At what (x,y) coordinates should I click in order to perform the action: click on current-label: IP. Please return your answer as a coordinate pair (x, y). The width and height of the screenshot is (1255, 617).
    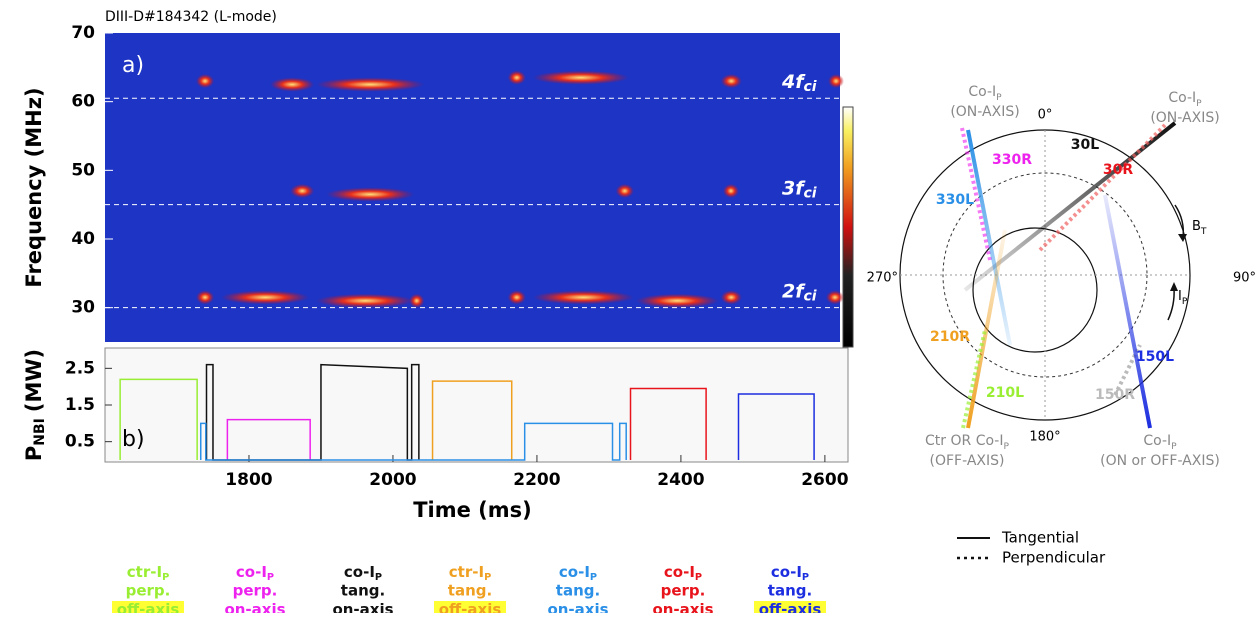
    Looking at the image, I should click on (1183, 298).